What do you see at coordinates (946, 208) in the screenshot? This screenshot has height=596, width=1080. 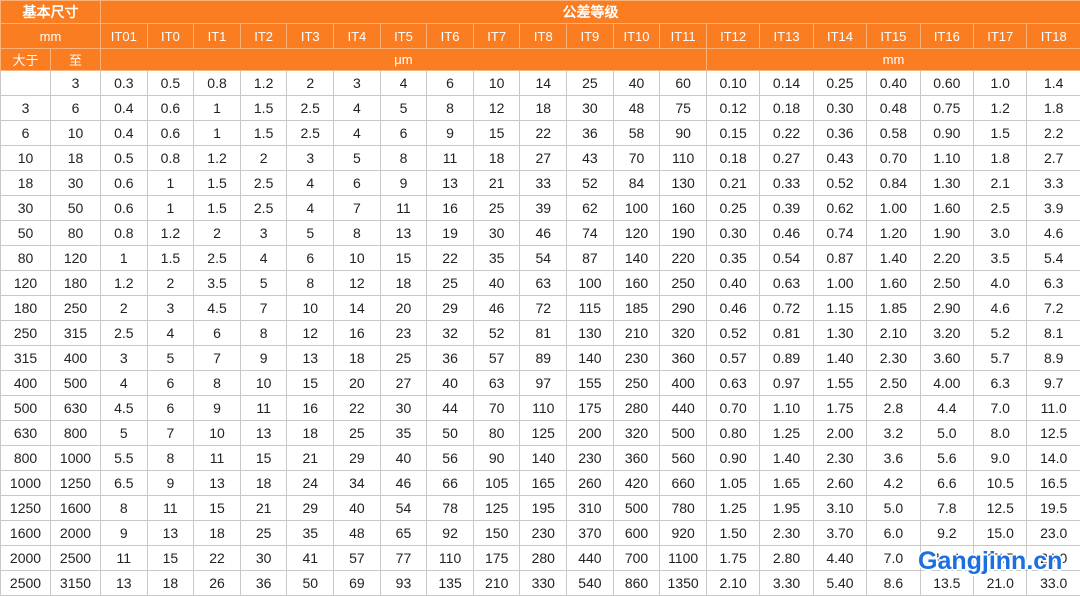 I see `tolerance-cell: 1.60` at bounding box center [946, 208].